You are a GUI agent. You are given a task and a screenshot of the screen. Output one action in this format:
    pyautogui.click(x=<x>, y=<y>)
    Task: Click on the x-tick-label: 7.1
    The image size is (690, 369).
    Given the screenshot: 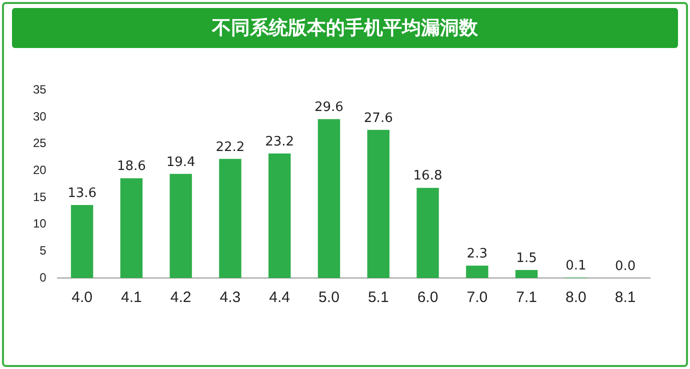 What is the action you would take?
    pyautogui.click(x=526, y=297)
    